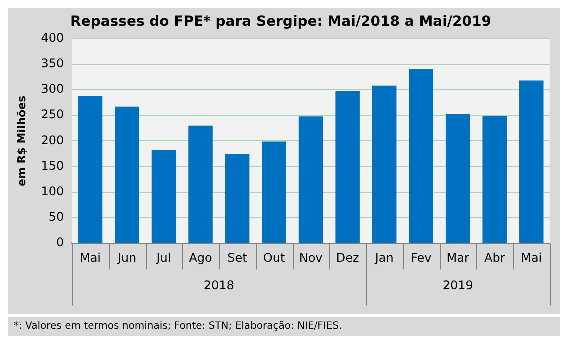  Describe the element at coordinates (348, 257) in the screenshot. I see `x-tick-label: Dez` at that location.